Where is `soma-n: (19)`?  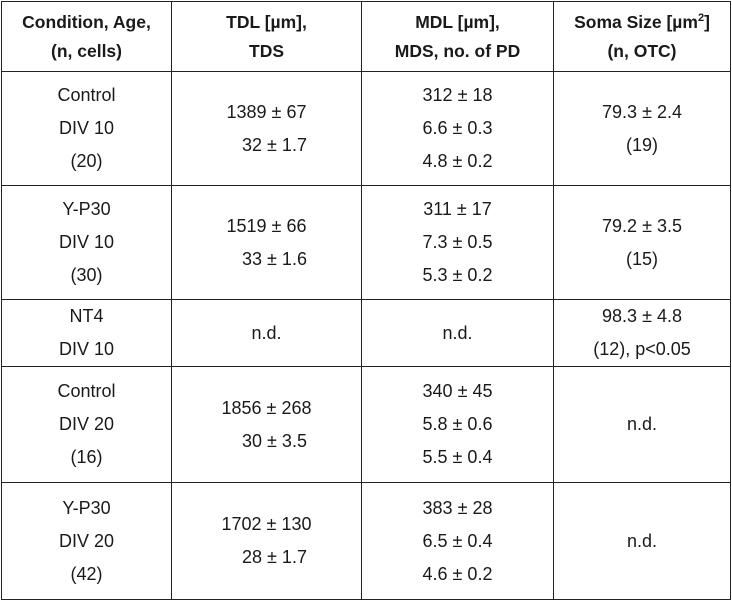
soma-n: (19) is located at coordinates (641, 144).